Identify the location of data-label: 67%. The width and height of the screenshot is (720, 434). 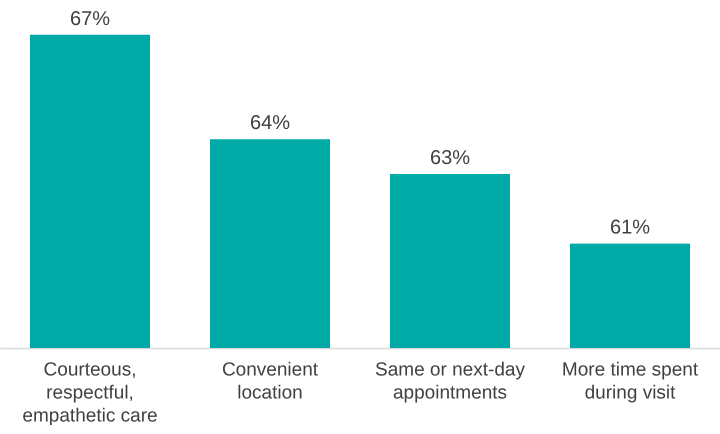
(90, 19).